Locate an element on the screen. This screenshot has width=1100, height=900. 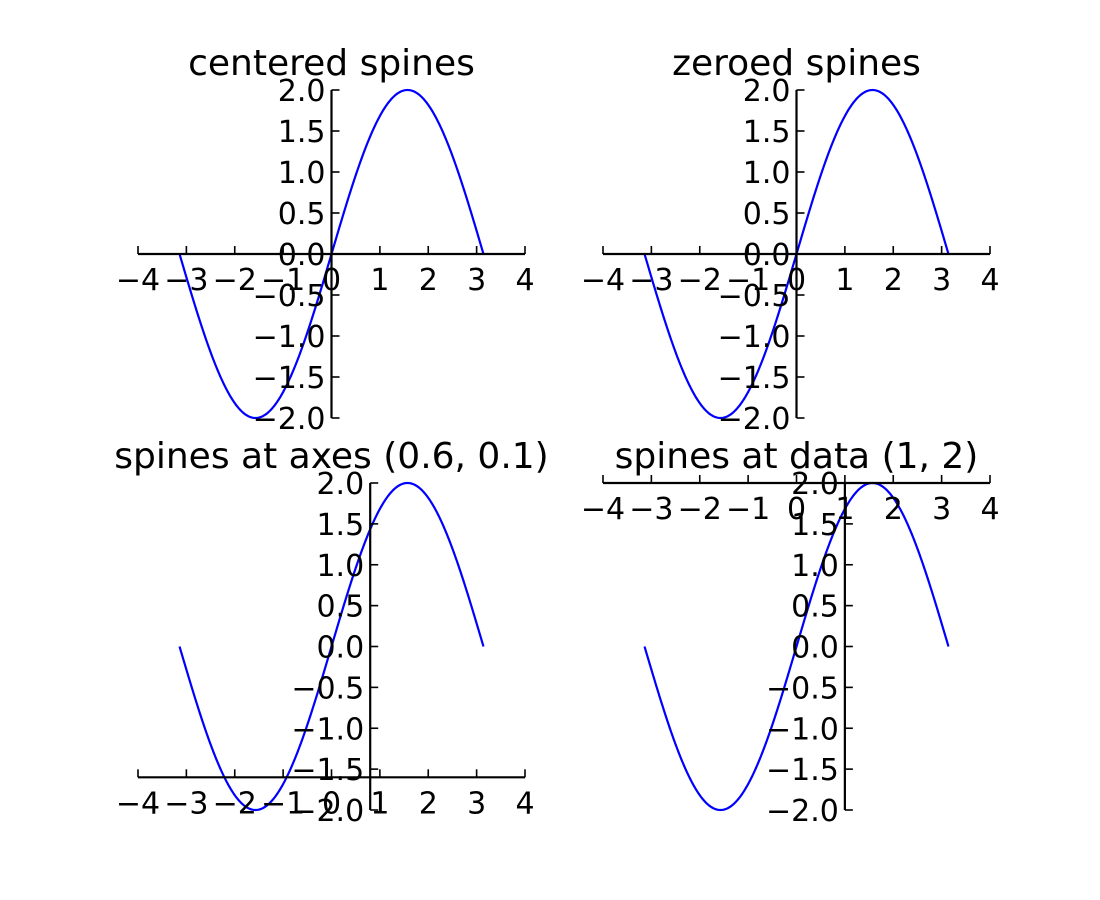
subplot-title: spines at data (1, 2) is located at coordinates (797, 456).